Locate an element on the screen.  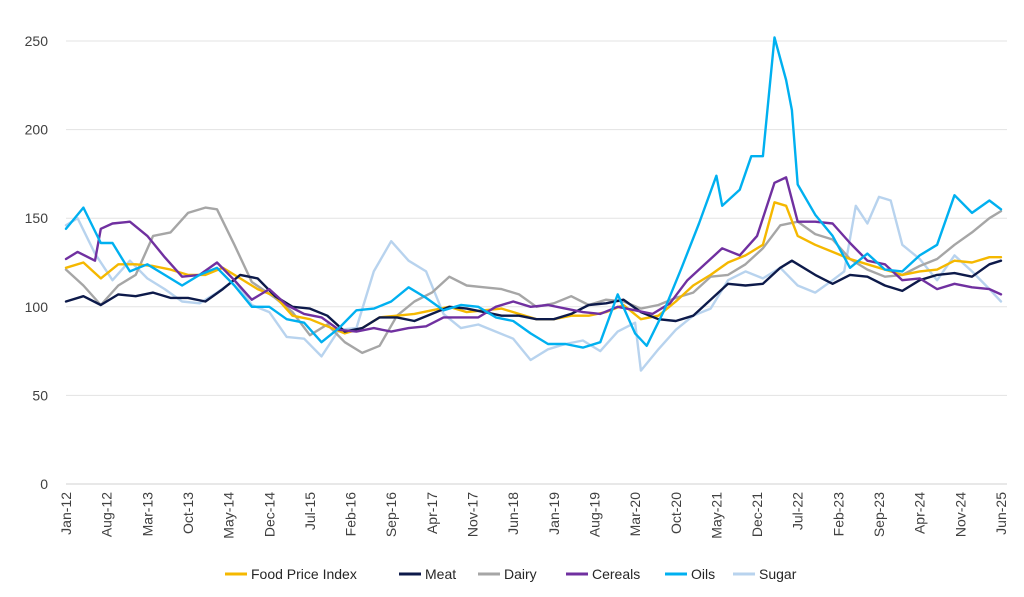
x-tick-label: Apr-24 is located at coordinates (920, 513).